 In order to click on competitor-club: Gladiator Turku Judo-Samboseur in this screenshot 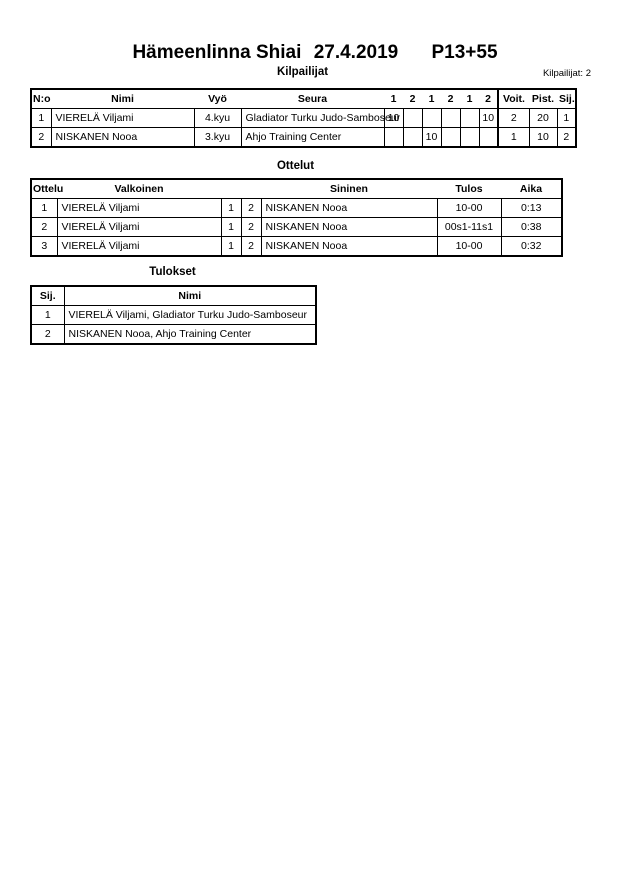, I will do `click(320, 118)`.